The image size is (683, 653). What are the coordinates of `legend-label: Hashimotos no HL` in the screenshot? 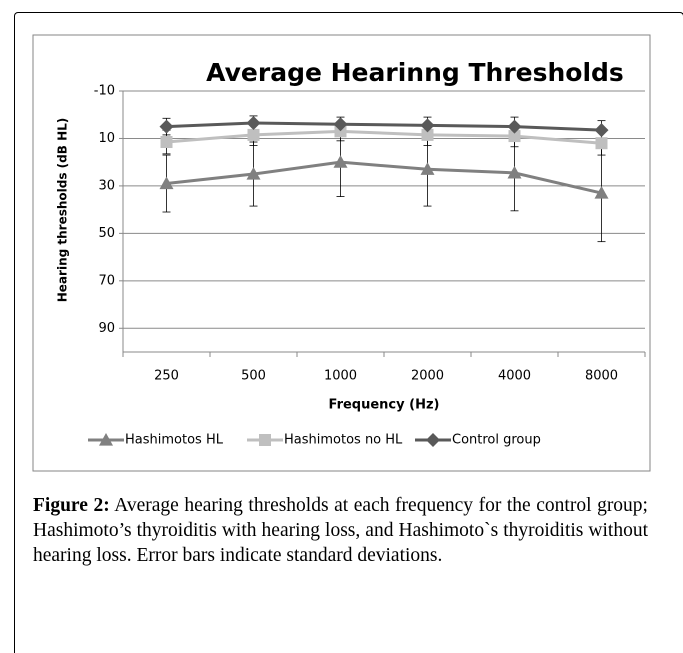 It's located at (343, 440).